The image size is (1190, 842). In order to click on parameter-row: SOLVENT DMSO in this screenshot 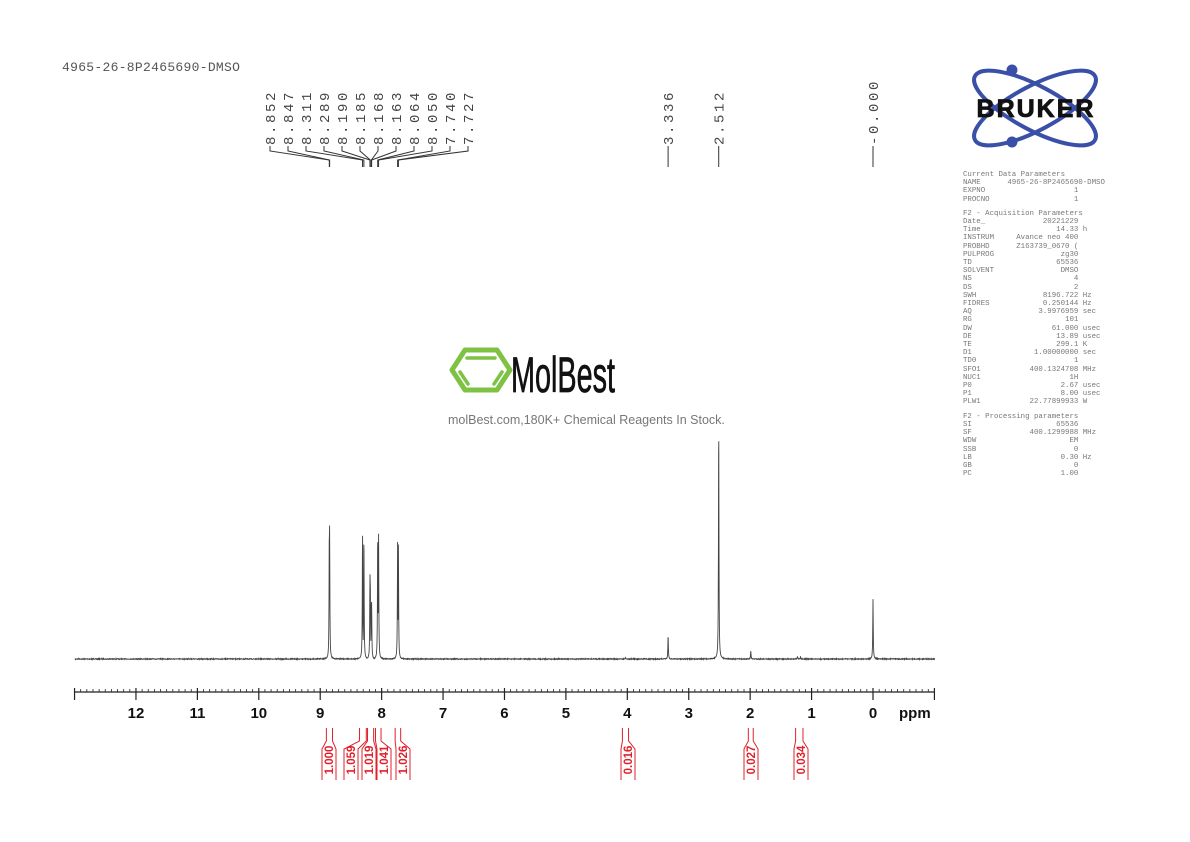, I will do `click(1021, 271)`.